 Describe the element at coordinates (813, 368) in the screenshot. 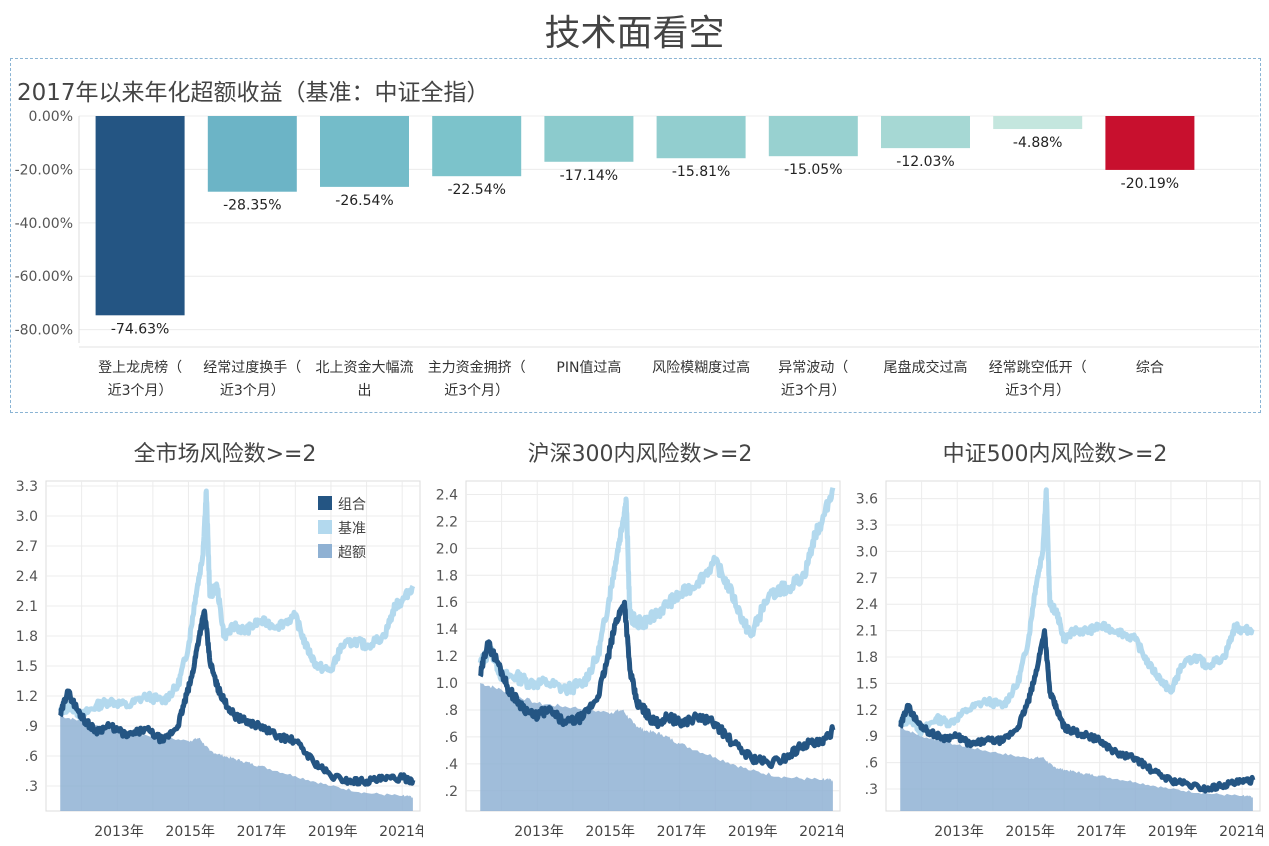

I see `category-label: 异常波动（` at that location.